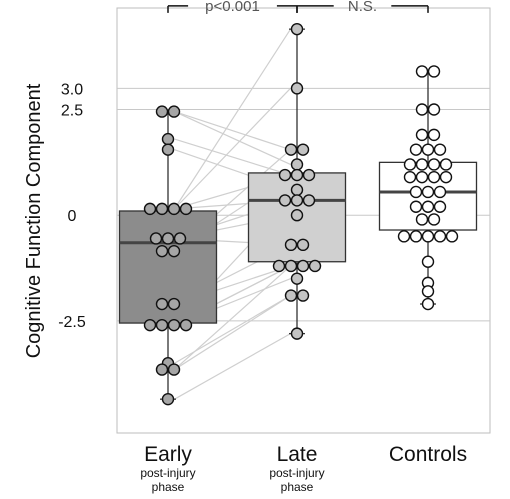  What do you see at coordinates (297, 454) in the screenshot?
I see `category-label-late: Late` at bounding box center [297, 454].